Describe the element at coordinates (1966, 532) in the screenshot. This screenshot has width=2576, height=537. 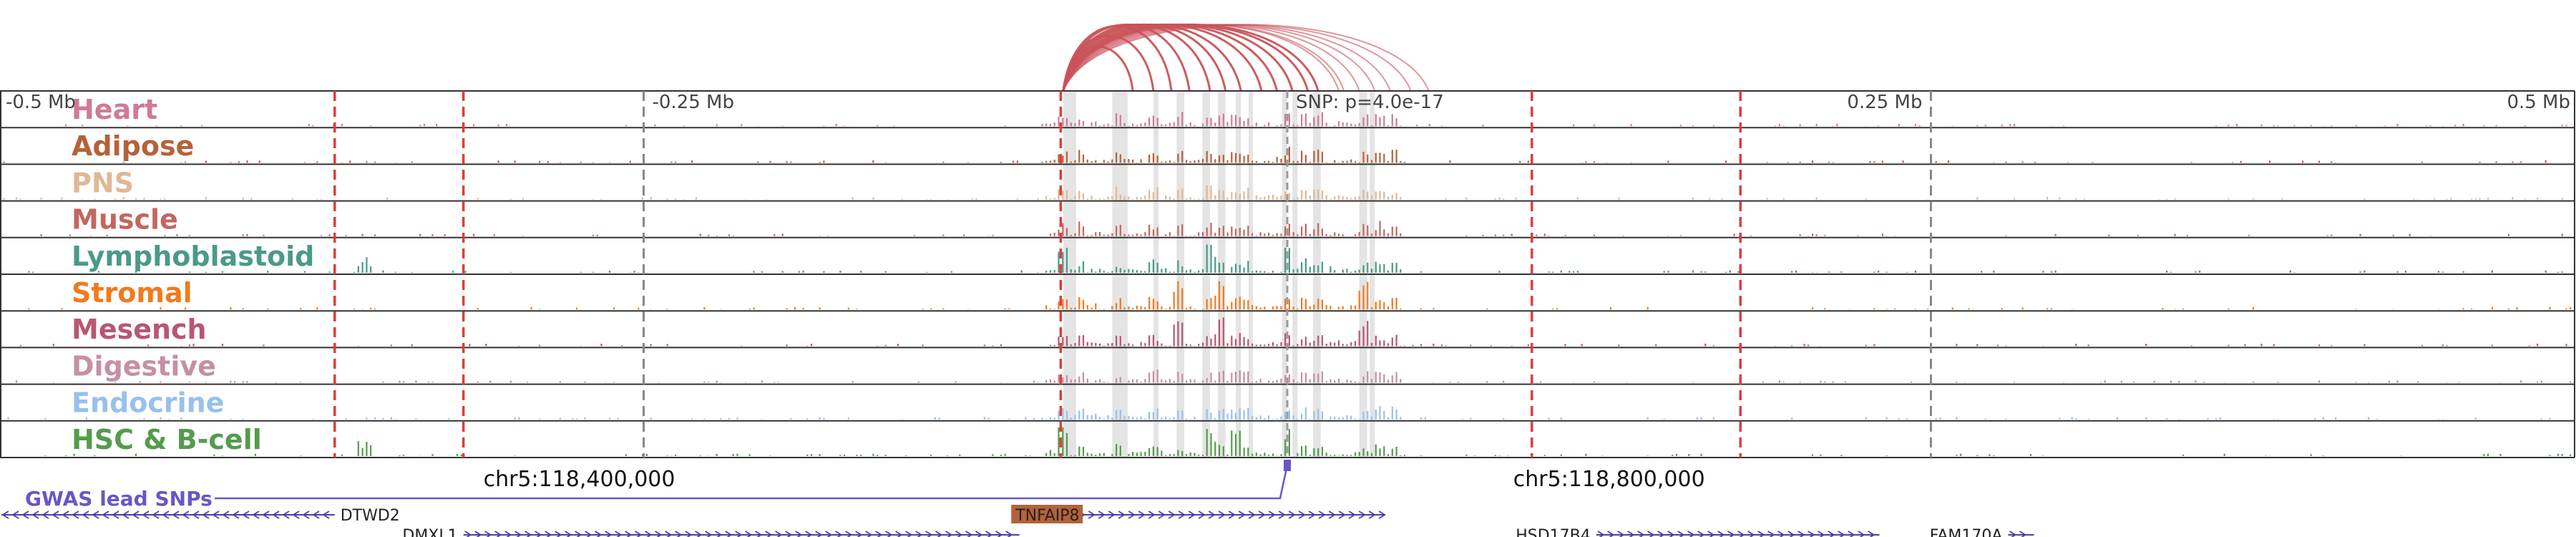
I see `gene-label: FAM170A` at that location.